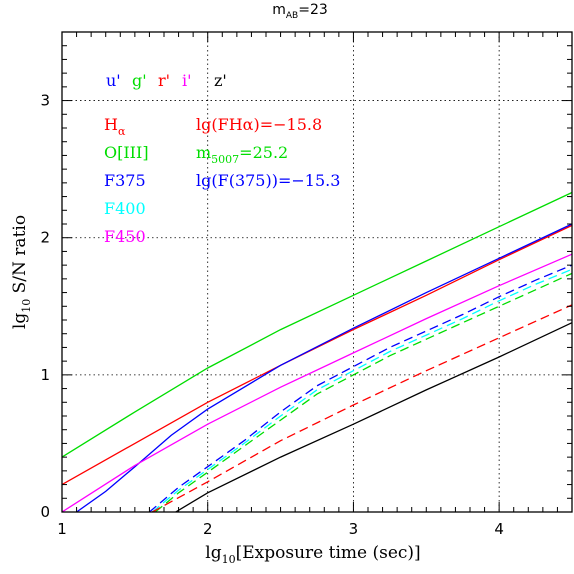 The image size is (574, 574). I want to click on filter-legend-label: z', so click(220, 80).